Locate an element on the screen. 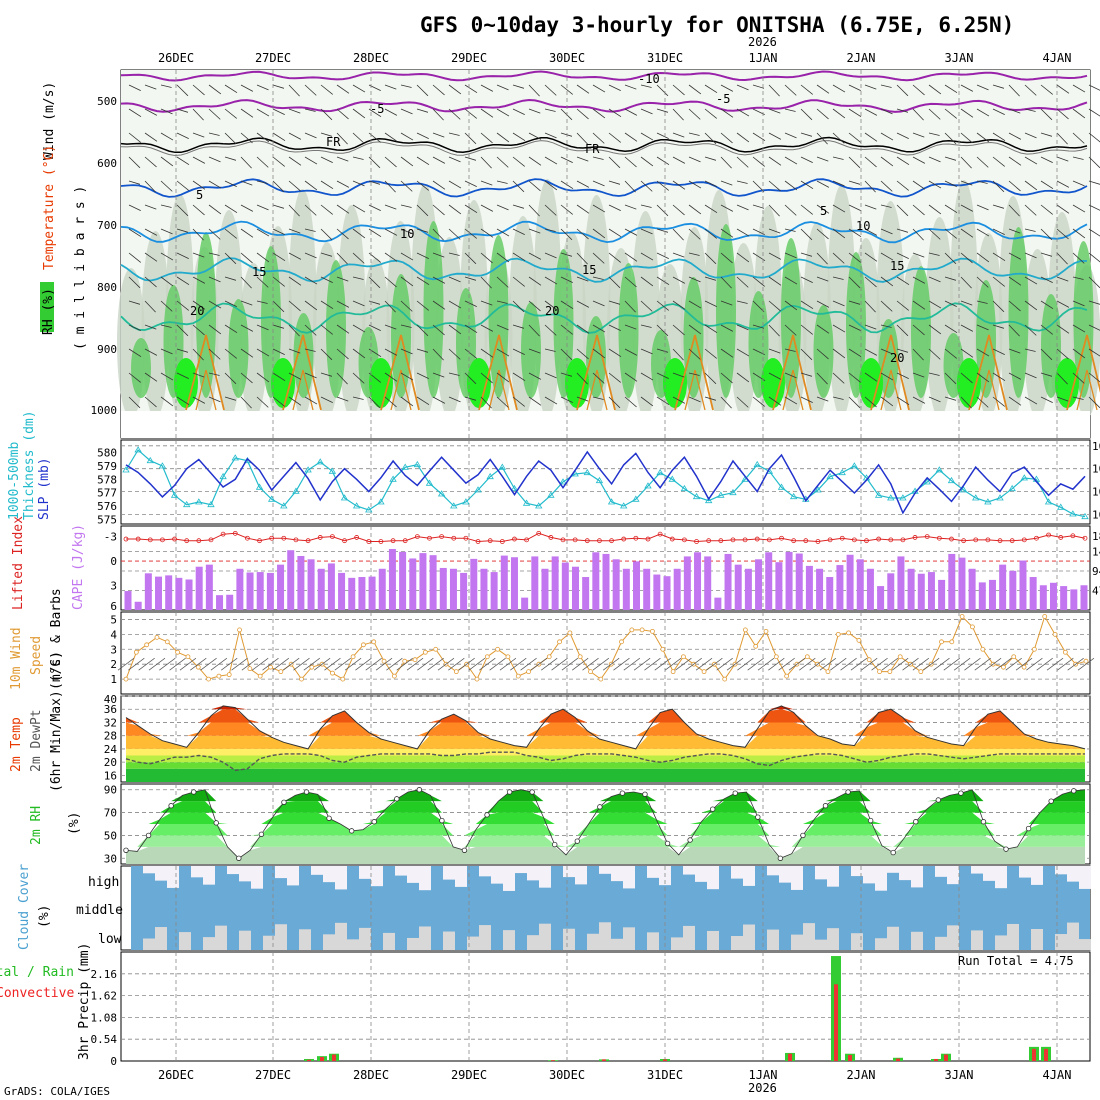 This screenshot has width=1100, height=1100. y-tick-label: 1014 is located at coordinates (1096, 446).